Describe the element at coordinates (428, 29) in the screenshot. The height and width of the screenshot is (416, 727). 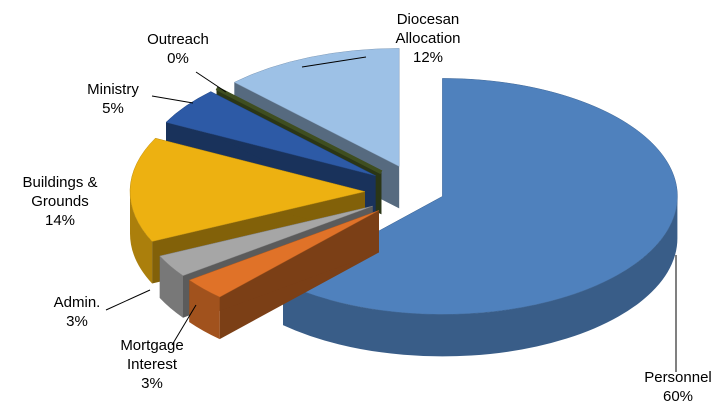
I see `category-label: Diocesan Allocation` at that location.